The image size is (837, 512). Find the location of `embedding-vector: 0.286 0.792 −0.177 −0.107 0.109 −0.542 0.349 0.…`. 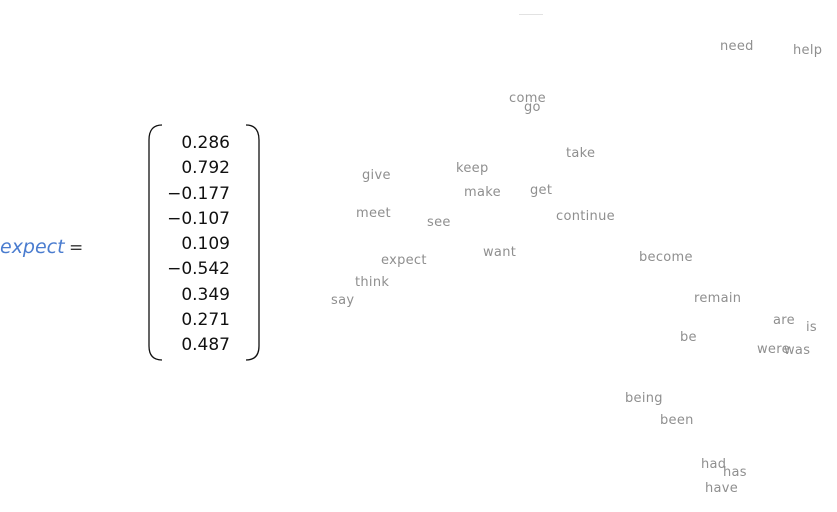

embedding-vector: 0.286 0.792 −0.177 −0.107 0.109 −0.542 0.349 0.… is located at coordinates (195, 245).